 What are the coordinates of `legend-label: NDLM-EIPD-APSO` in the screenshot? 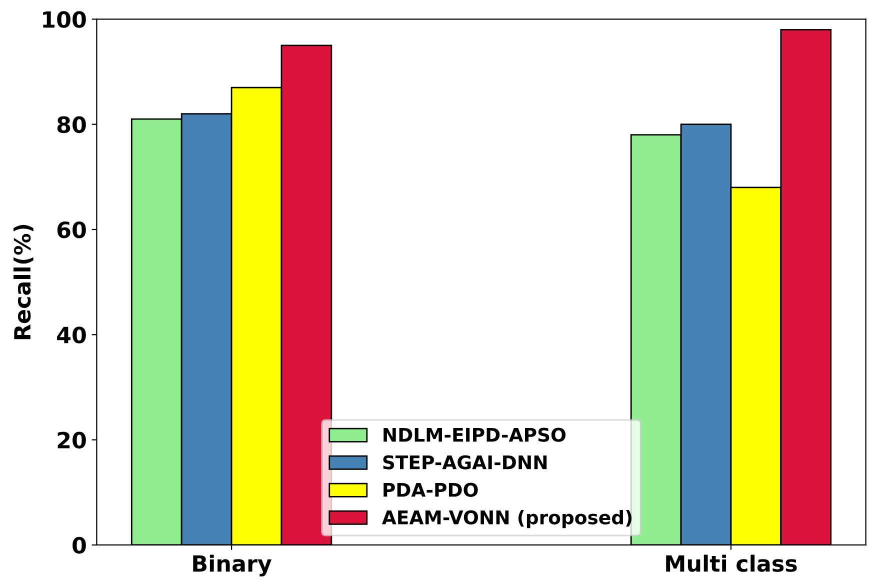 It's located at (475, 435).